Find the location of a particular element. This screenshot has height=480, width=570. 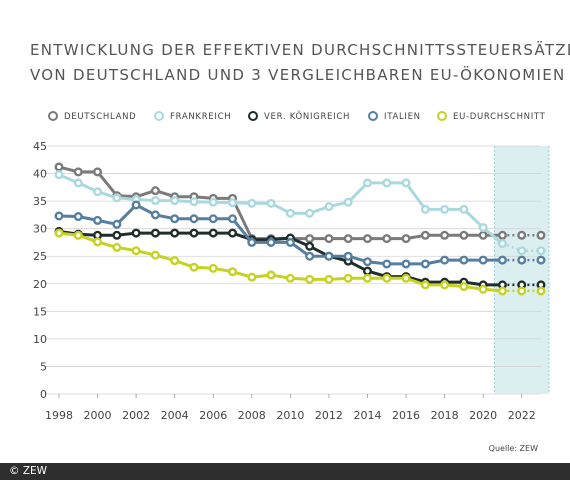

point-frankreich-2010 is located at coordinates (290, 213).